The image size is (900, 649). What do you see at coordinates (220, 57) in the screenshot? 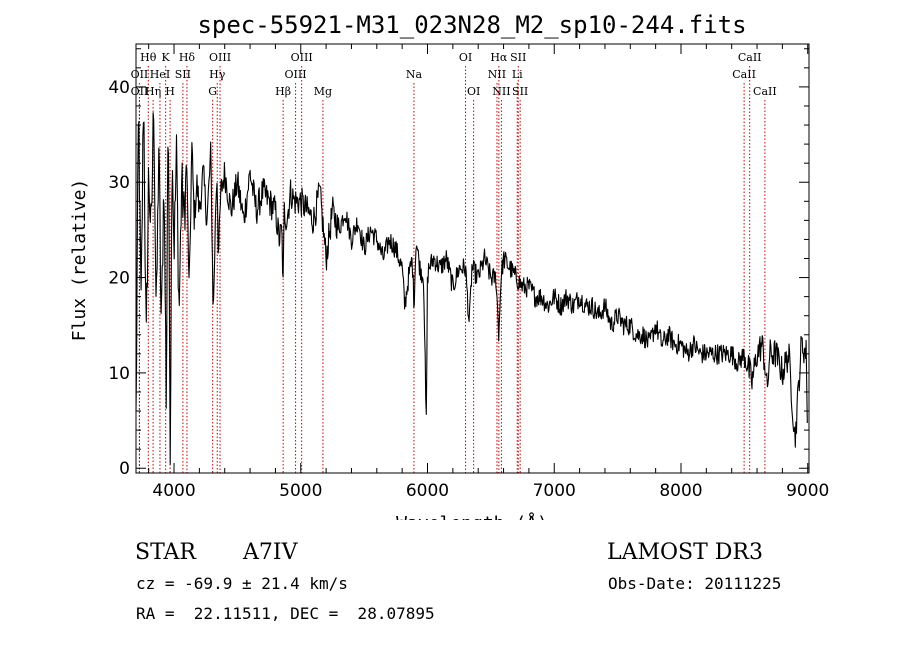
I see `line-marker-label-11: OIII` at bounding box center [220, 57].